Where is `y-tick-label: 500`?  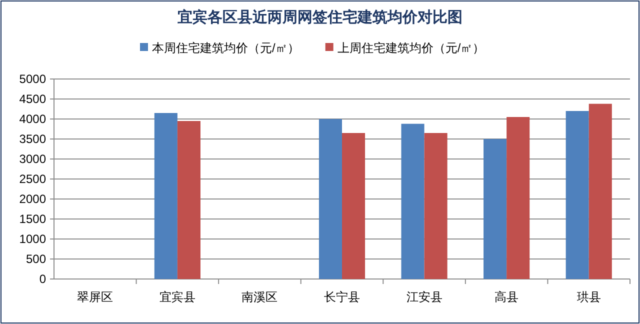 y-tick-label: 500 is located at coordinates (36, 259).